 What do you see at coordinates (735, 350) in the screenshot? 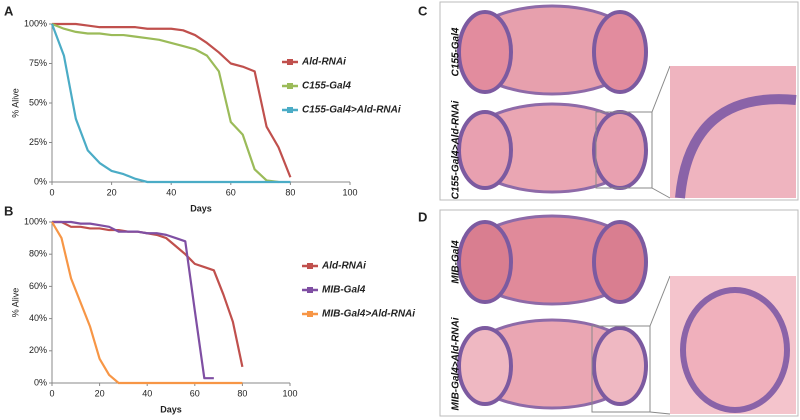
I see `zoom-lobe` at bounding box center [735, 350].